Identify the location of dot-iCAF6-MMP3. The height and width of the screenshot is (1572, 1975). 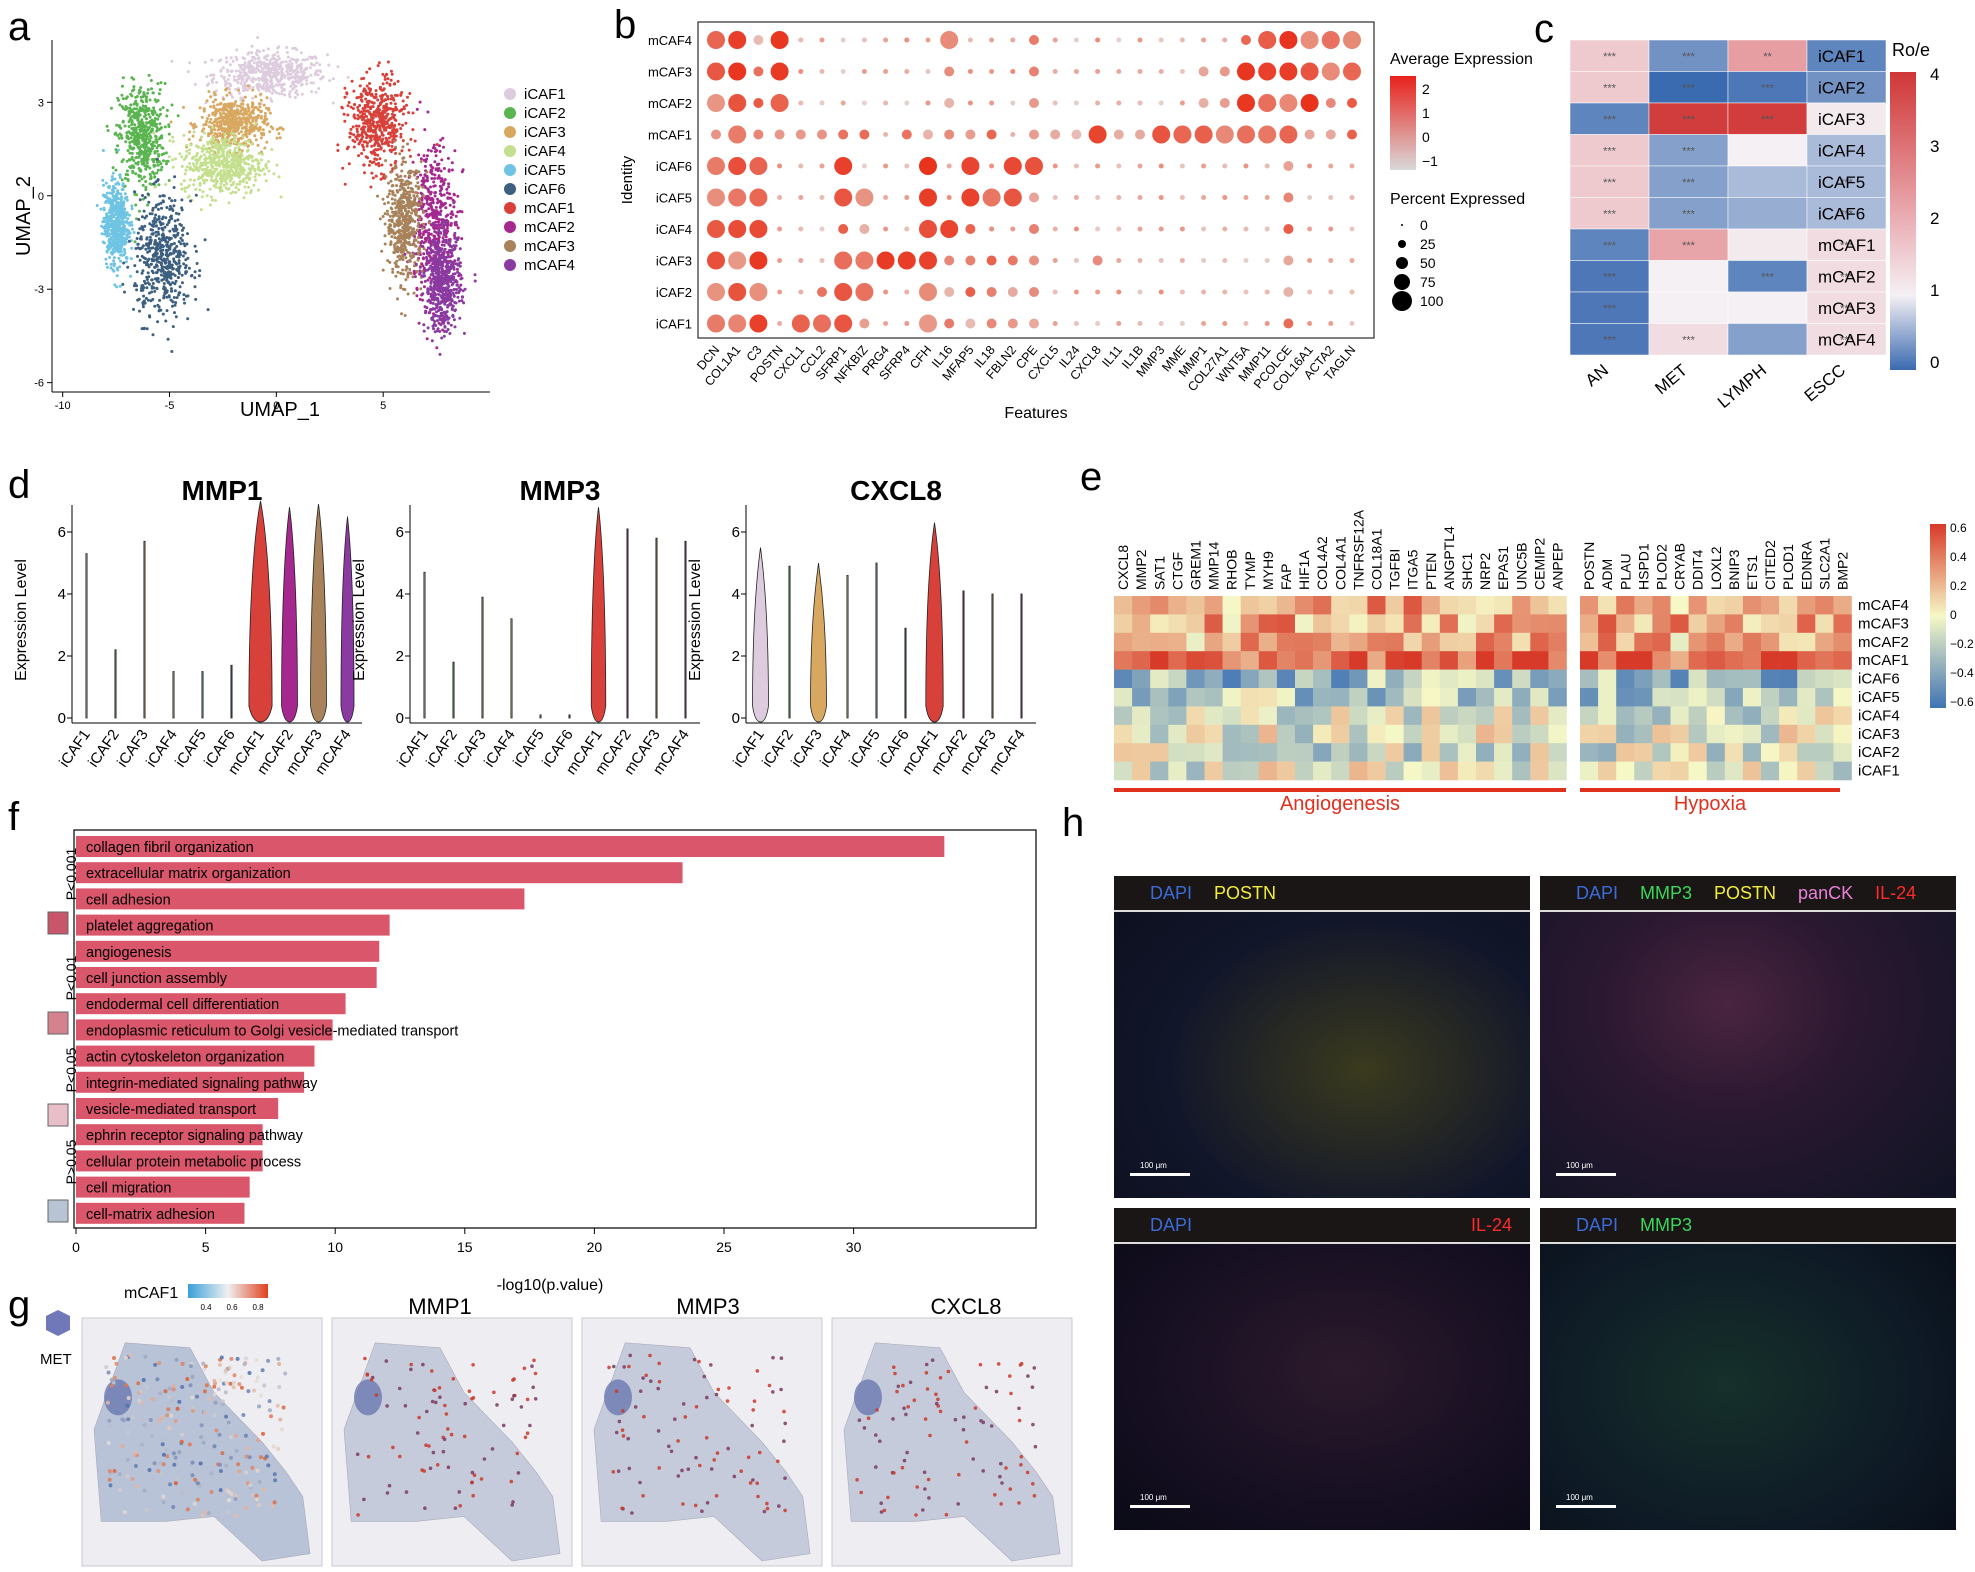
(1161, 166).